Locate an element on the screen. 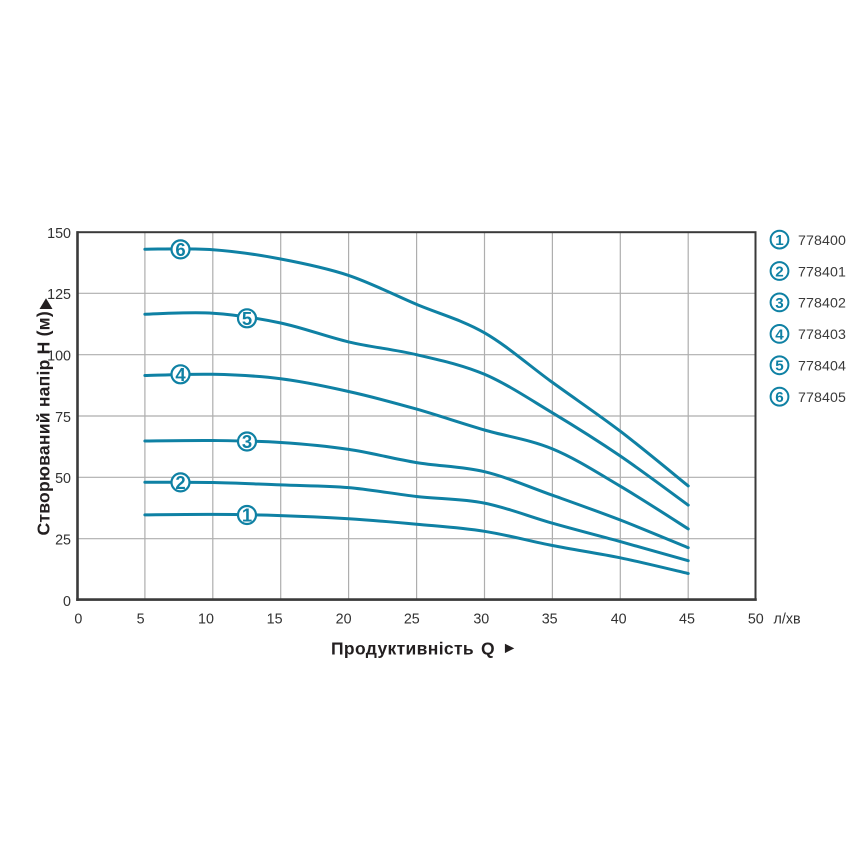 The width and height of the screenshot is (850, 850). svg-text: 40 is located at coordinates (619, 619).